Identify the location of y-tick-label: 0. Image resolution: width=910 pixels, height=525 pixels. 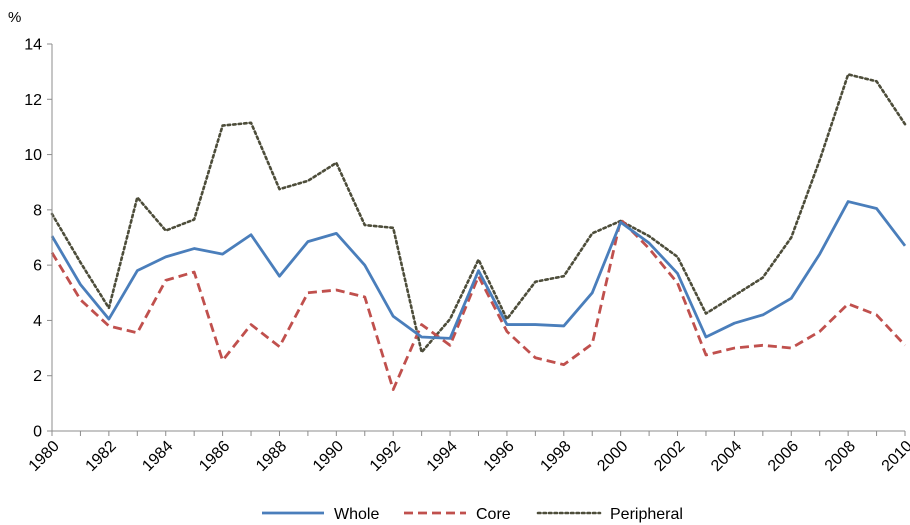
(37, 432).